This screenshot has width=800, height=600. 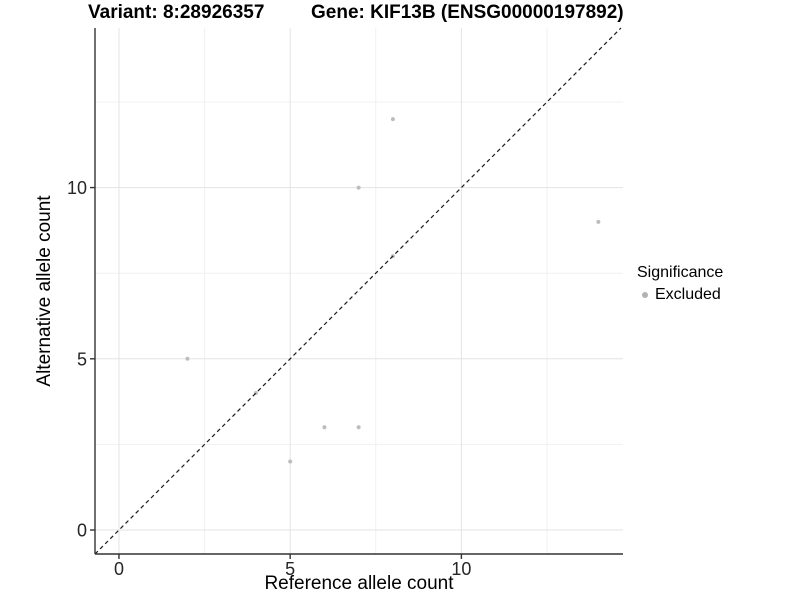 I want to click on x-axis-title: Reference allele count, so click(x=359, y=583).